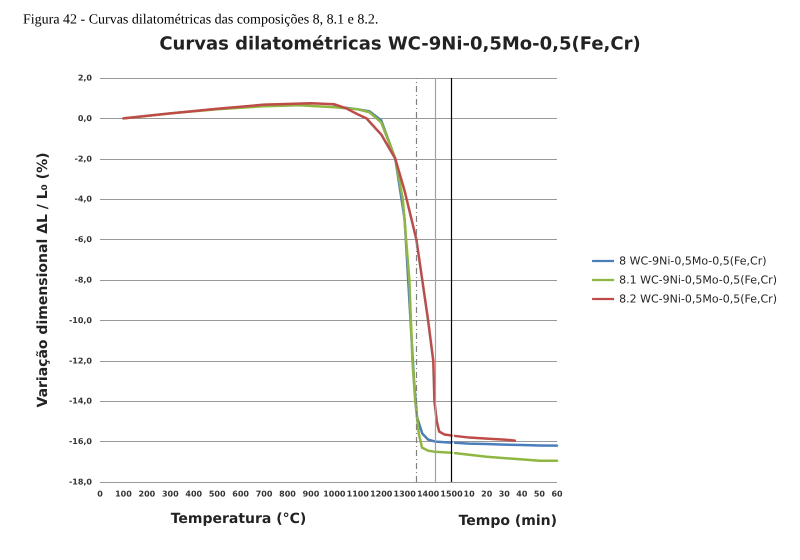  I want to click on x-tick-label: 1000, so click(334, 494).